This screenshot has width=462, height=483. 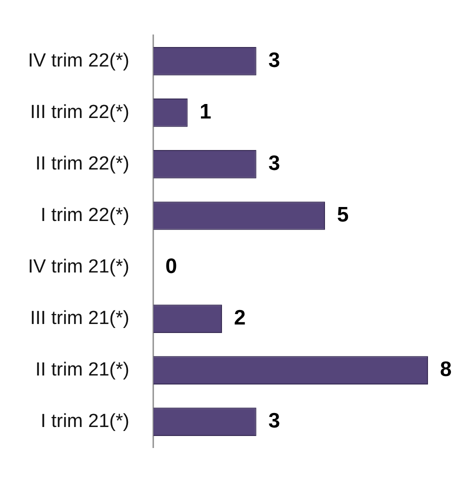 I want to click on data-label: 2, so click(x=240, y=318).